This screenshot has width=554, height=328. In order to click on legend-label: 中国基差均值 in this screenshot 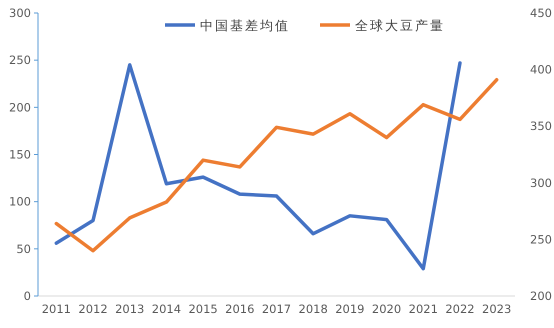, I will do `click(245, 26)`.